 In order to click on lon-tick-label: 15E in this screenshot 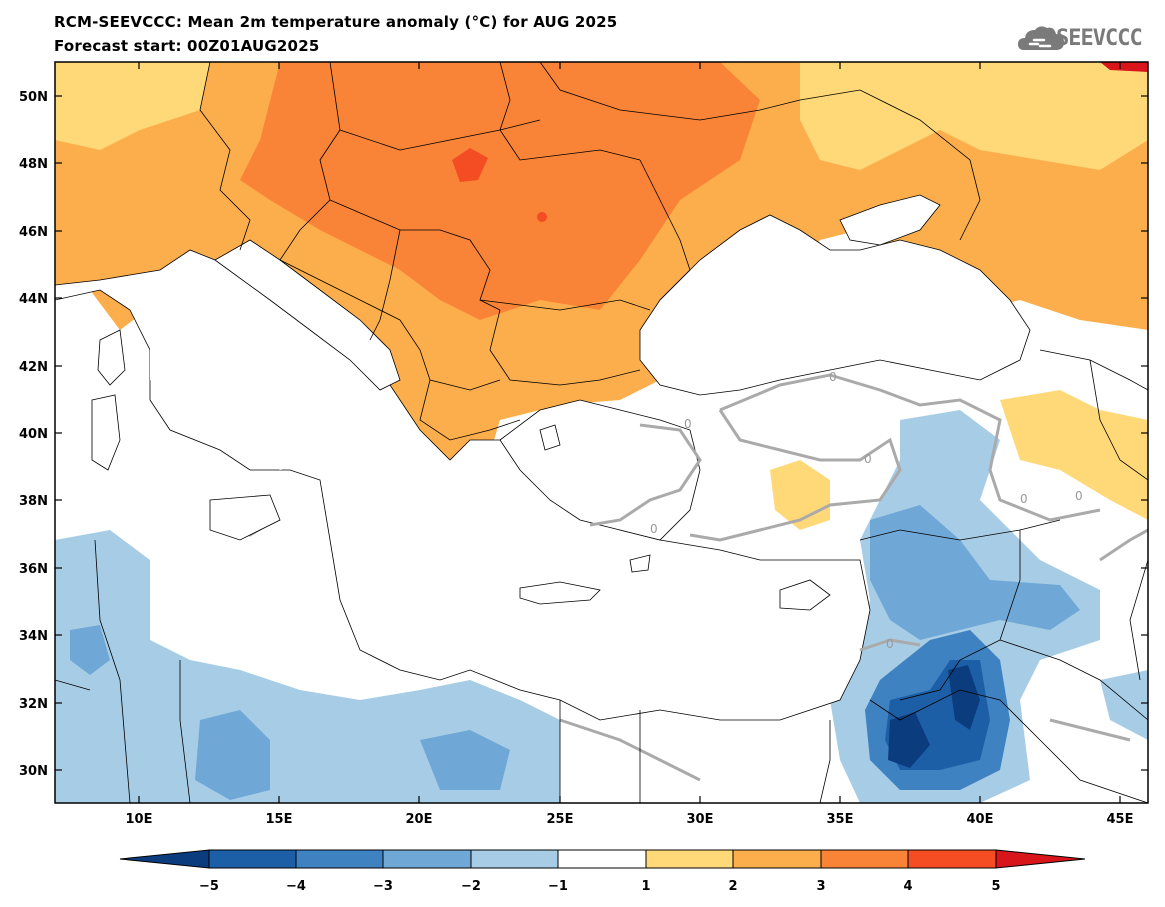, I will do `click(279, 819)`.